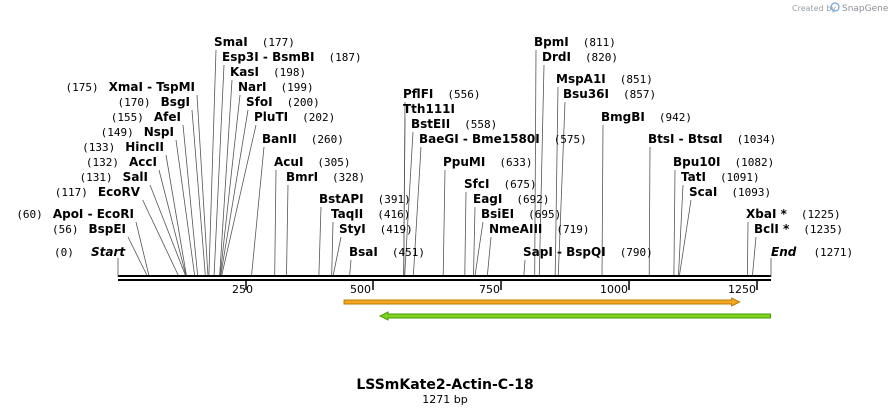 The width and height of the screenshot is (890, 415). Describe the element at coordinates (539, 229) in the screenshot. I see `enzyme-label: NmeAIII (719)` at that location.